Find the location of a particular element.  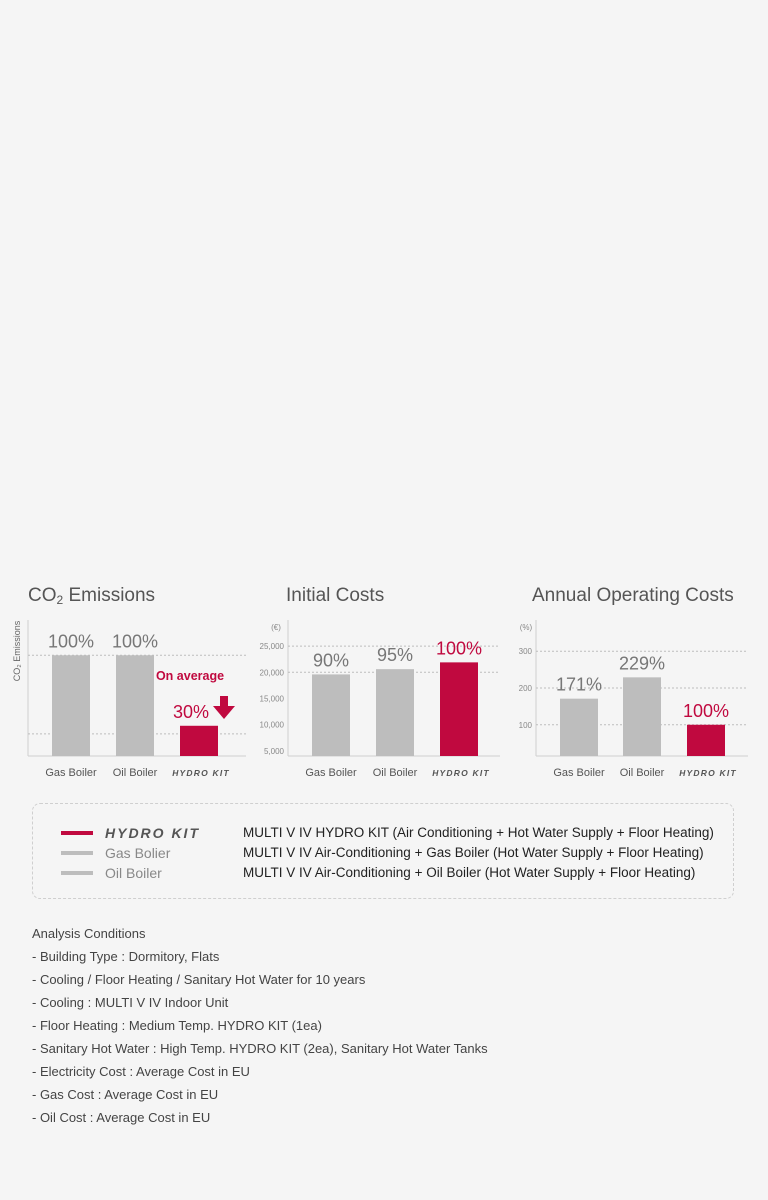

annual-costs-chart-title: Annual Operating Costs is located at coordinates (633, 595).